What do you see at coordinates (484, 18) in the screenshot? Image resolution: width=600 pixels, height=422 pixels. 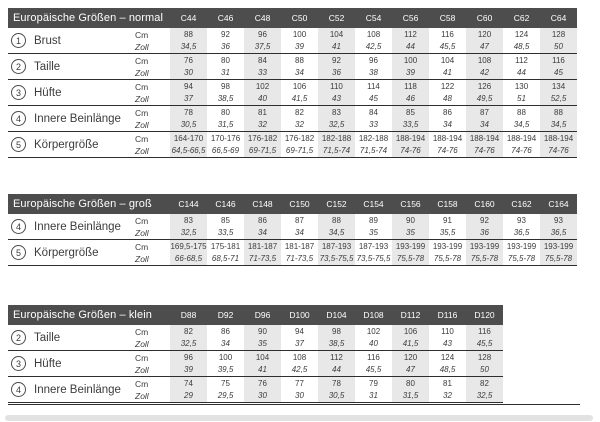 I see `column-header: C60` at bounding box center [484, 18].